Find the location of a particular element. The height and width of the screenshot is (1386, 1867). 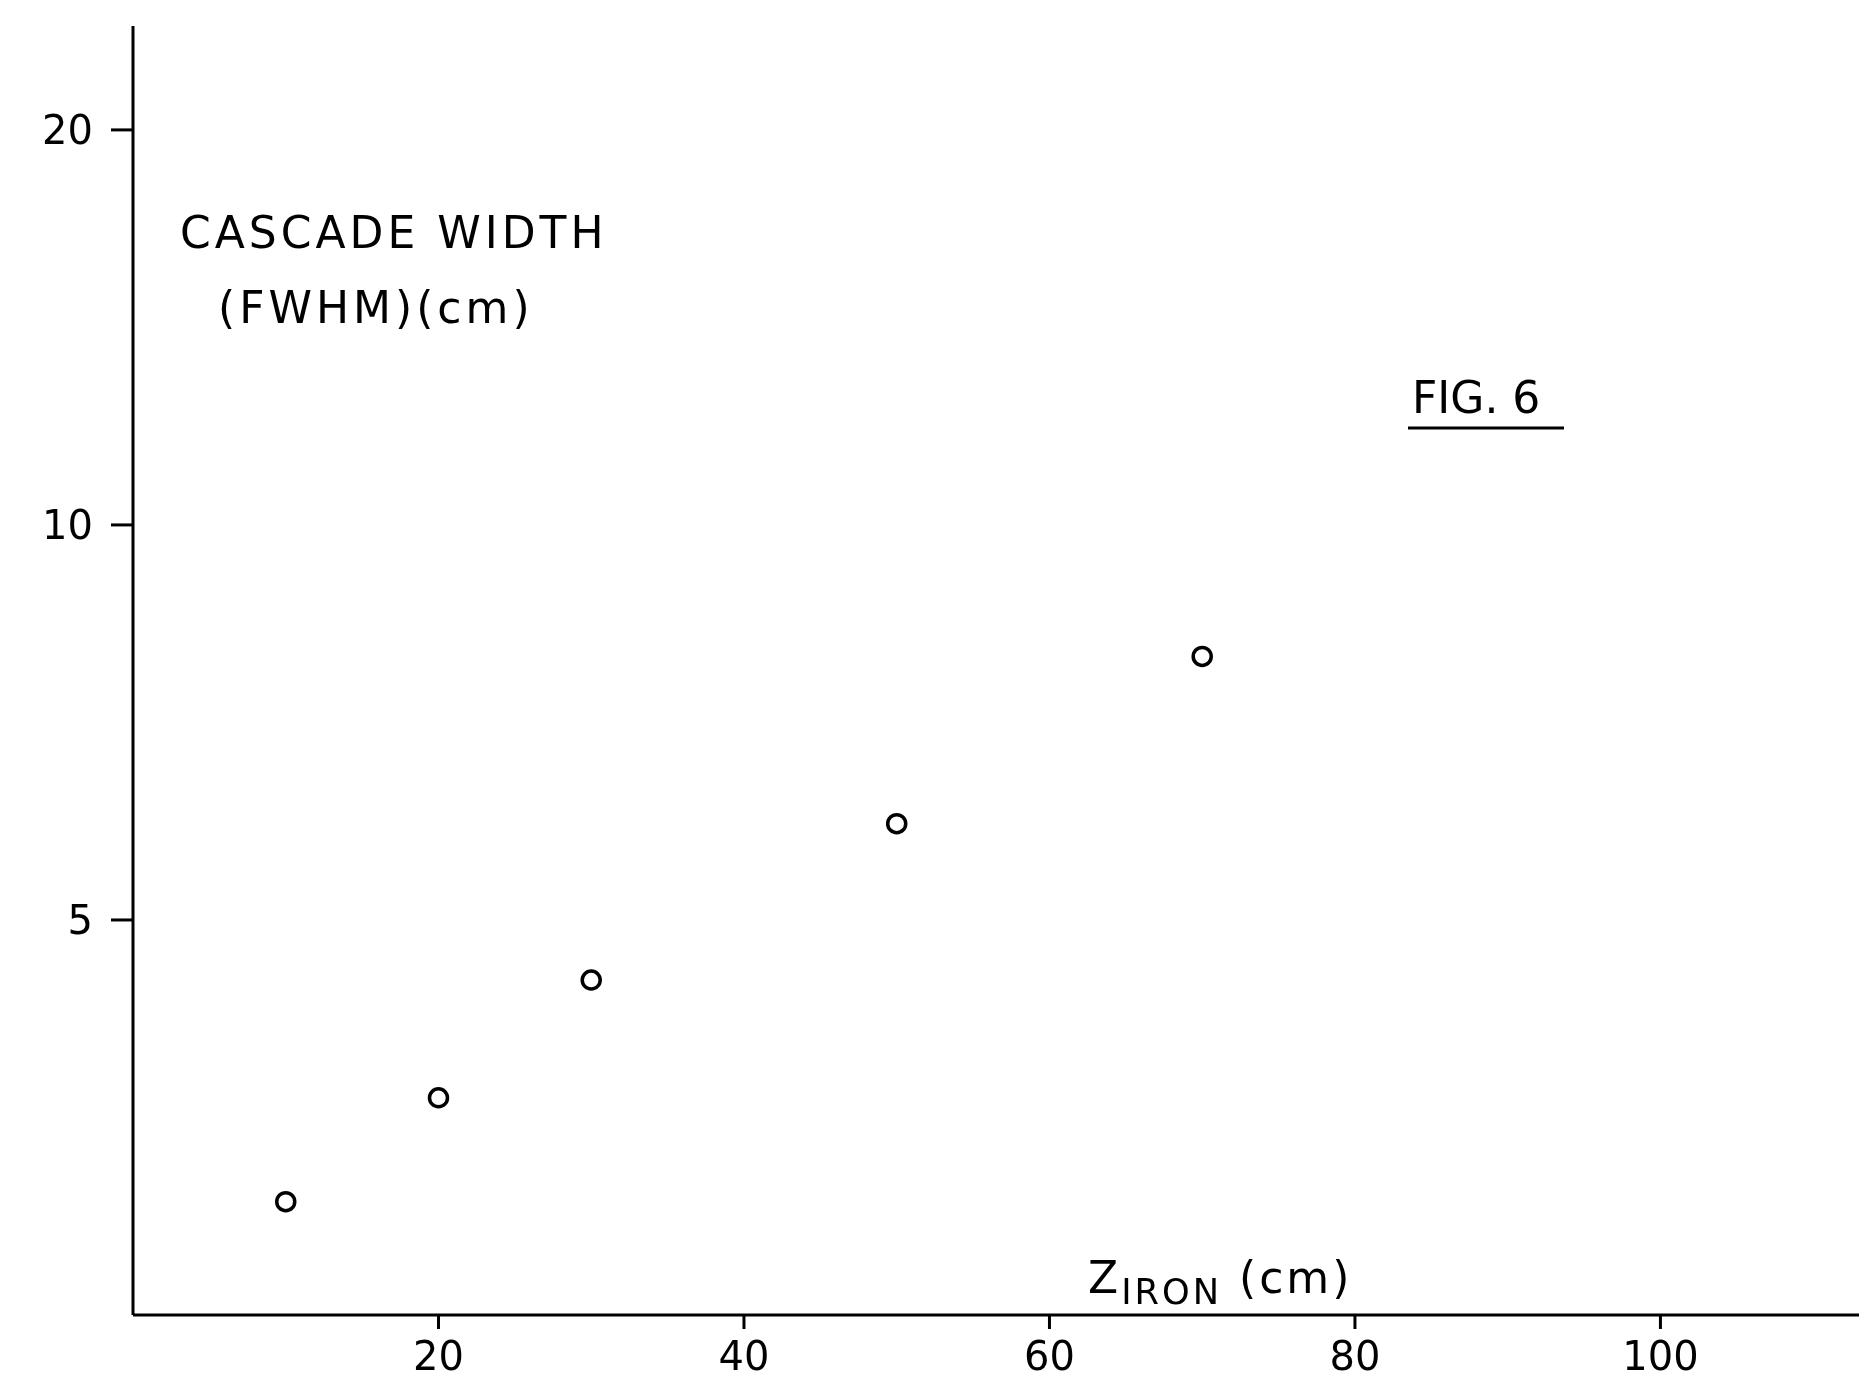

x-tick-label: 100 is located at coordinates (1660, 1356).